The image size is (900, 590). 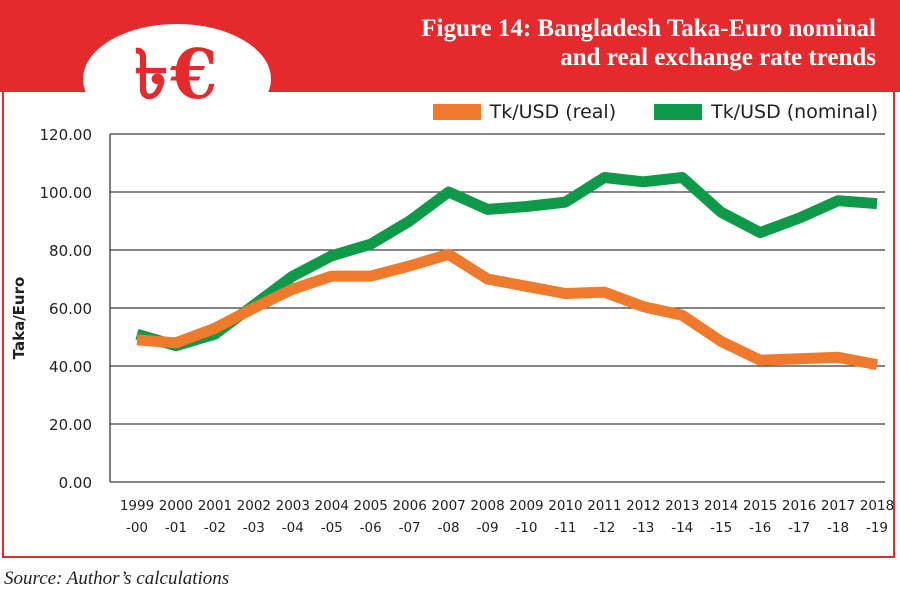 What do you see at coordinates (604, 506) in the screenshot?
I see `x-tick-label-year: 2011` at bounding box center [604, 506].